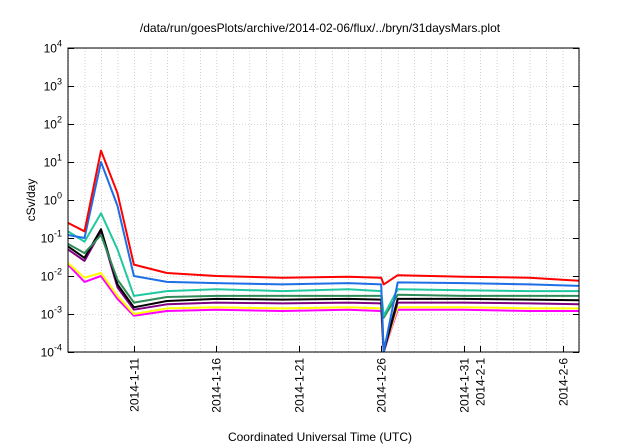 The image size is (640, 448). What do you see at coordinates (320, 437) in the screenshot?
I see `x-axis-label: Coordinated Universal Time (UTC)` at bounding box center [320, 437].